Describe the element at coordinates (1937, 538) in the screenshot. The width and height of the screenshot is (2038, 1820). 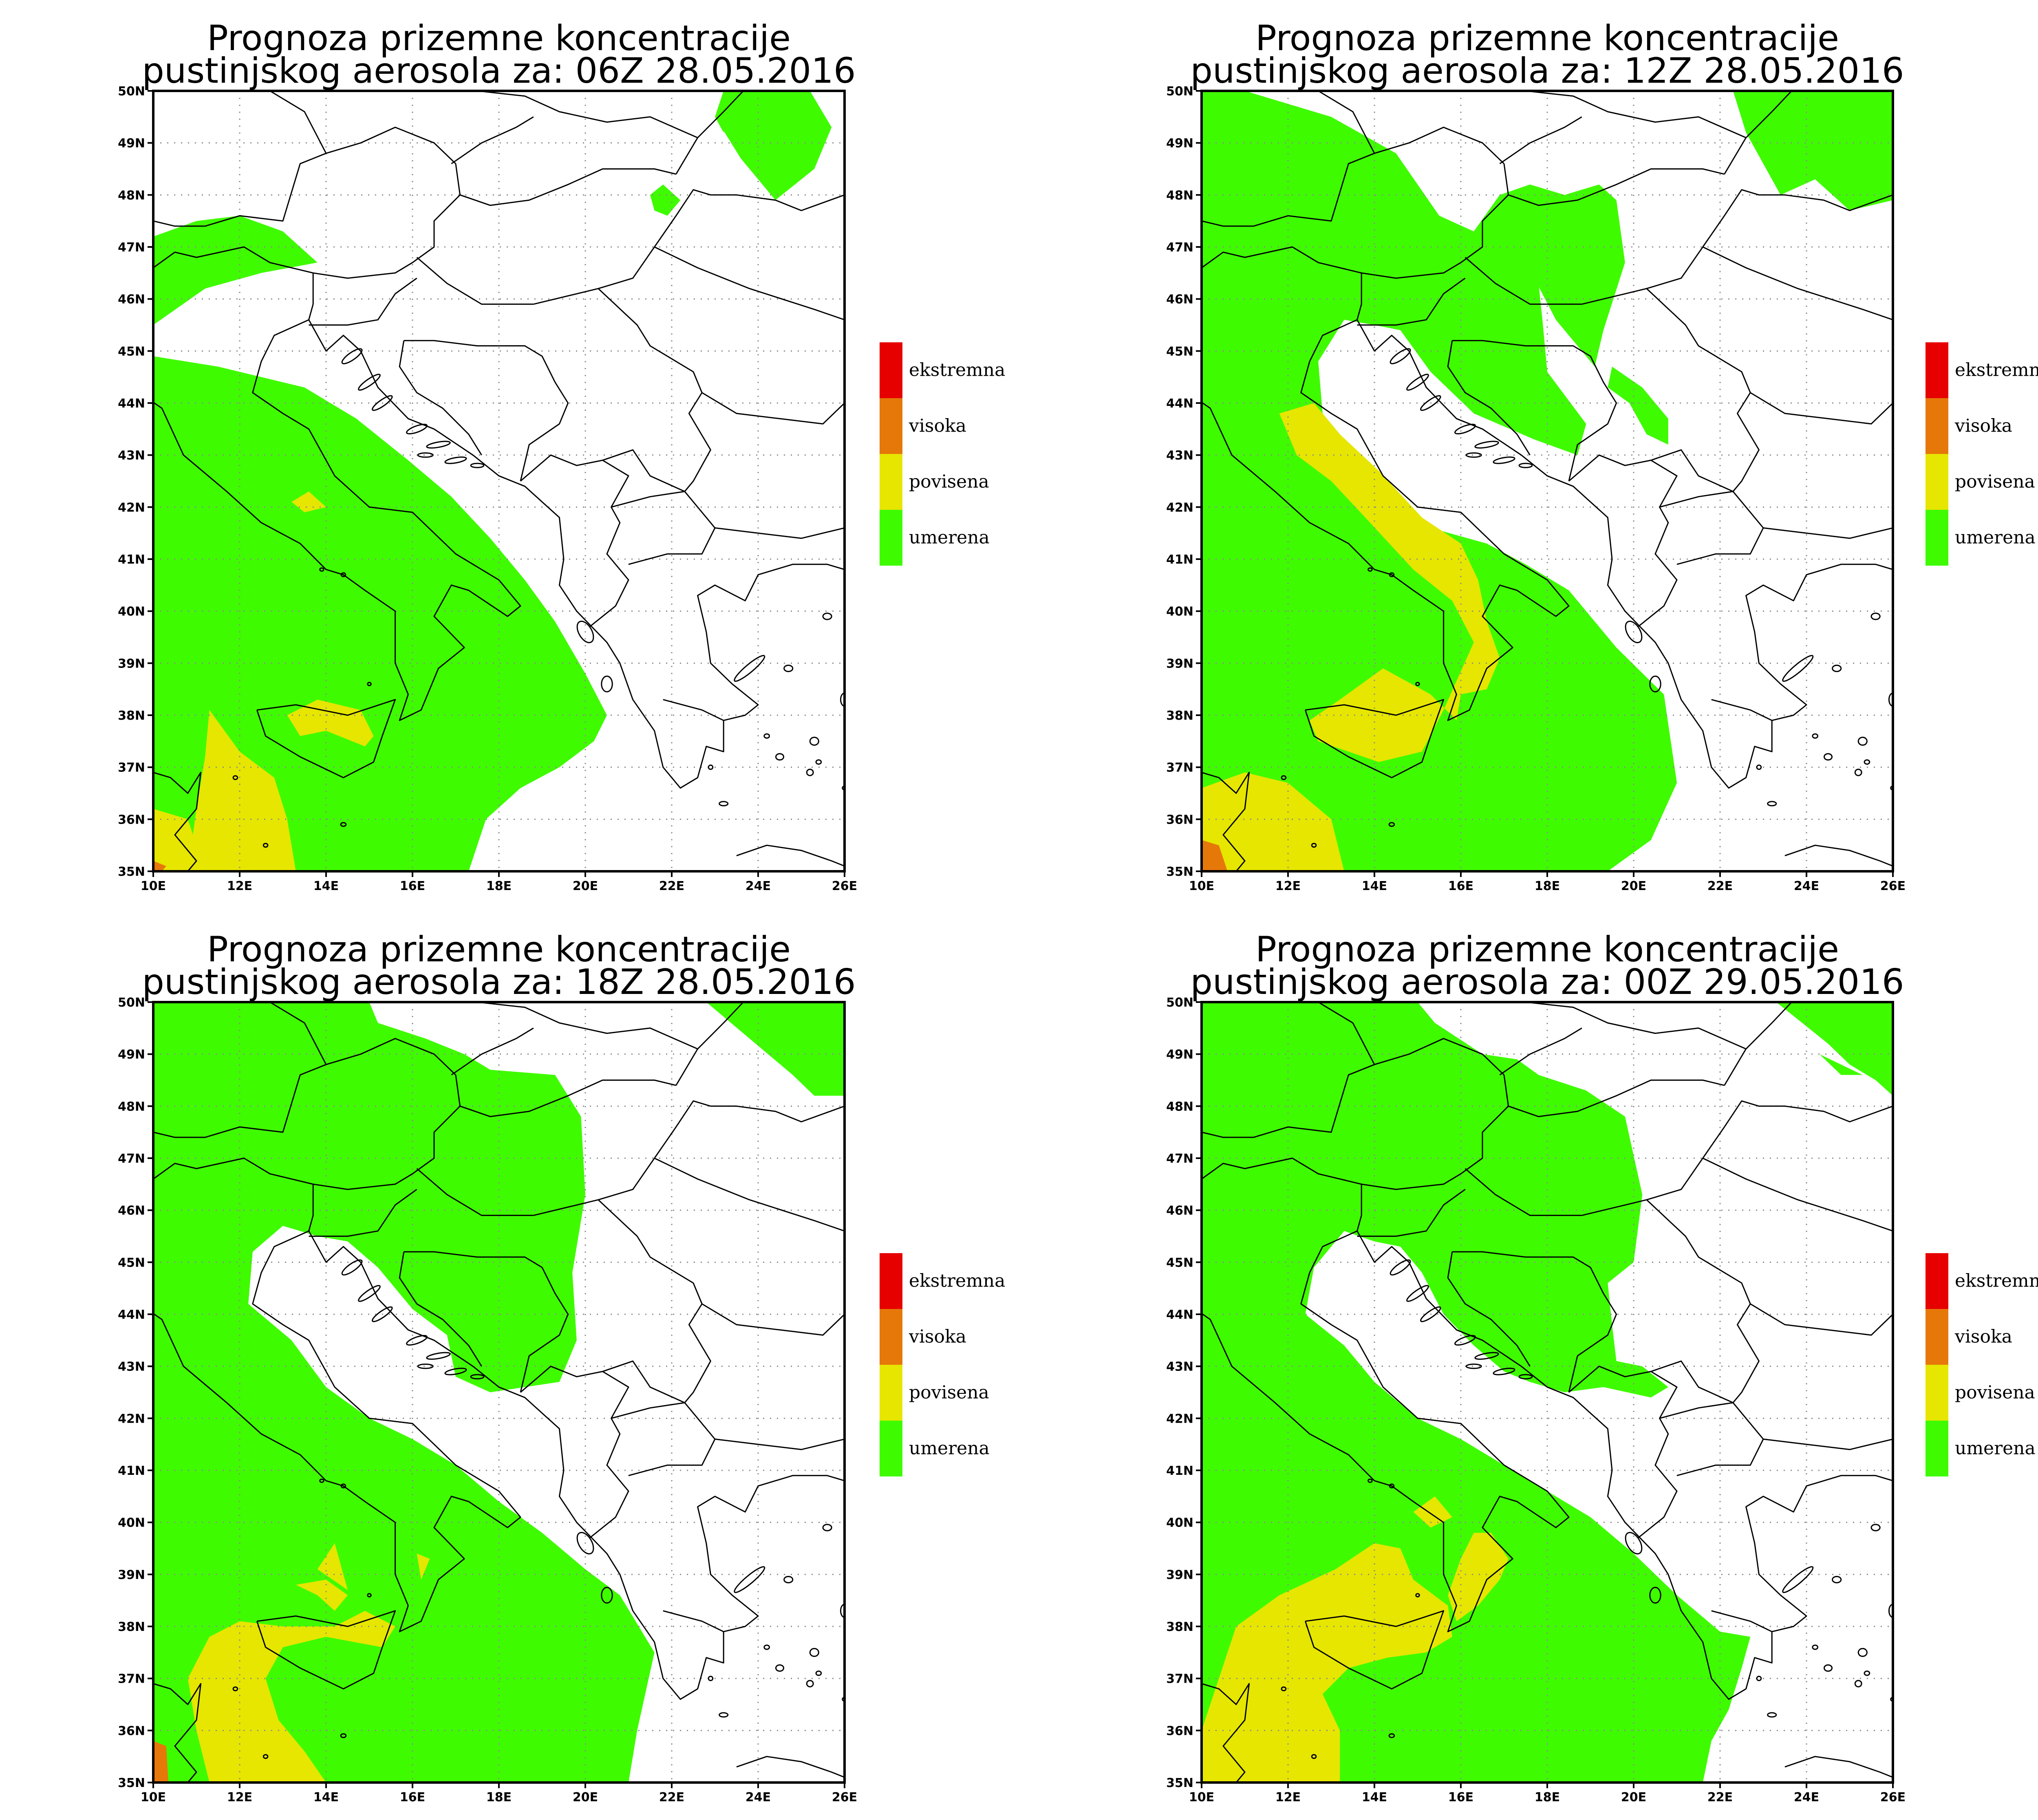
I see `legend-swatch-umerena` at that location.